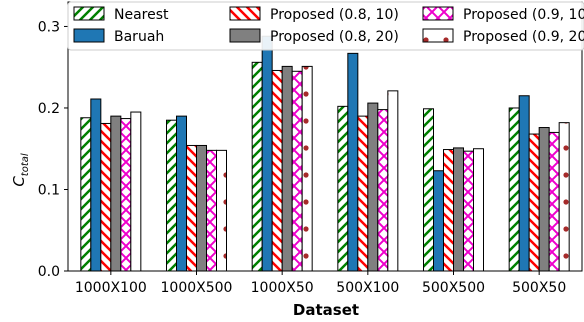 The image size is (584, 322). I want to click on x-tick-label: 1000X100, so click(111, 288).